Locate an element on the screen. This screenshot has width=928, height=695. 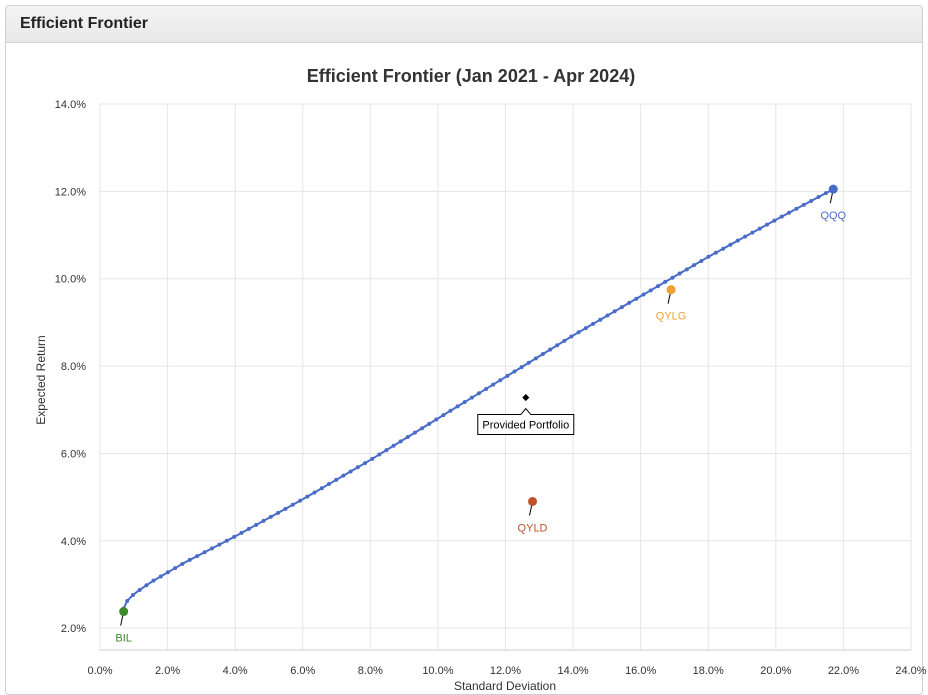
panel-header: Efficient Frontier is located at coordinates (464, 24).